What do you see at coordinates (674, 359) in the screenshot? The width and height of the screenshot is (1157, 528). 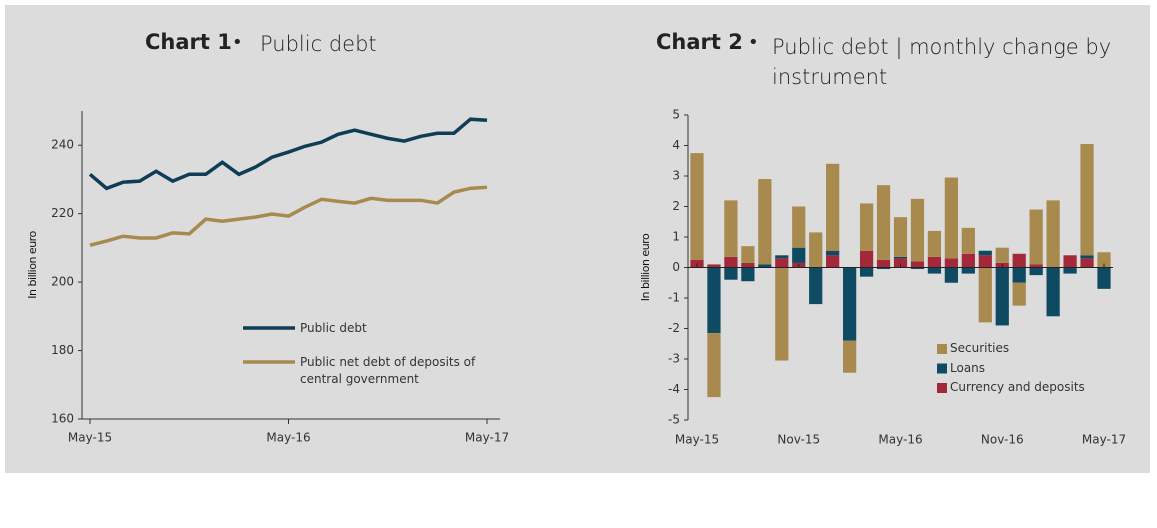 I see `y-tick-label: -3` at bounding box center [674, 359].